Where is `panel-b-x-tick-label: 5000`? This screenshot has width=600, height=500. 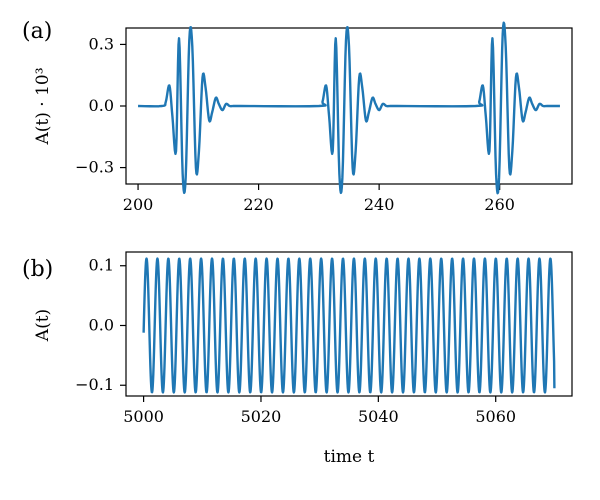
panel-b-x-tick-label: 5000 is located at coordinates (143, 416).